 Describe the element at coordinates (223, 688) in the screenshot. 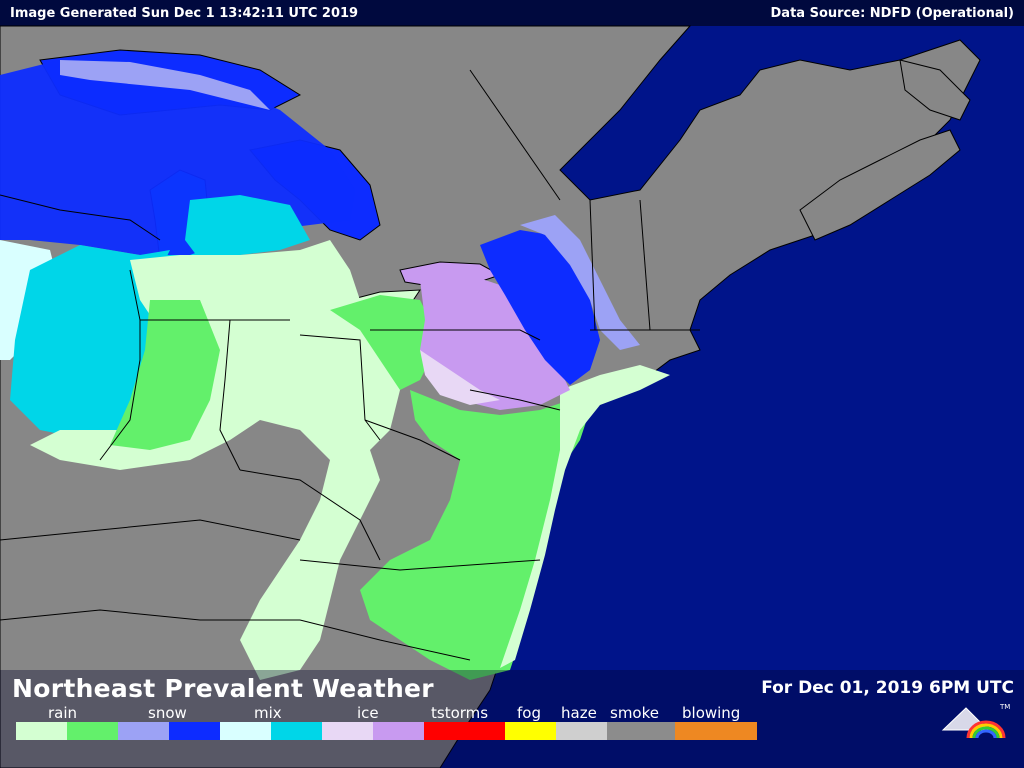

I see `map-title: Northeast Prevalent Weather` at that location.